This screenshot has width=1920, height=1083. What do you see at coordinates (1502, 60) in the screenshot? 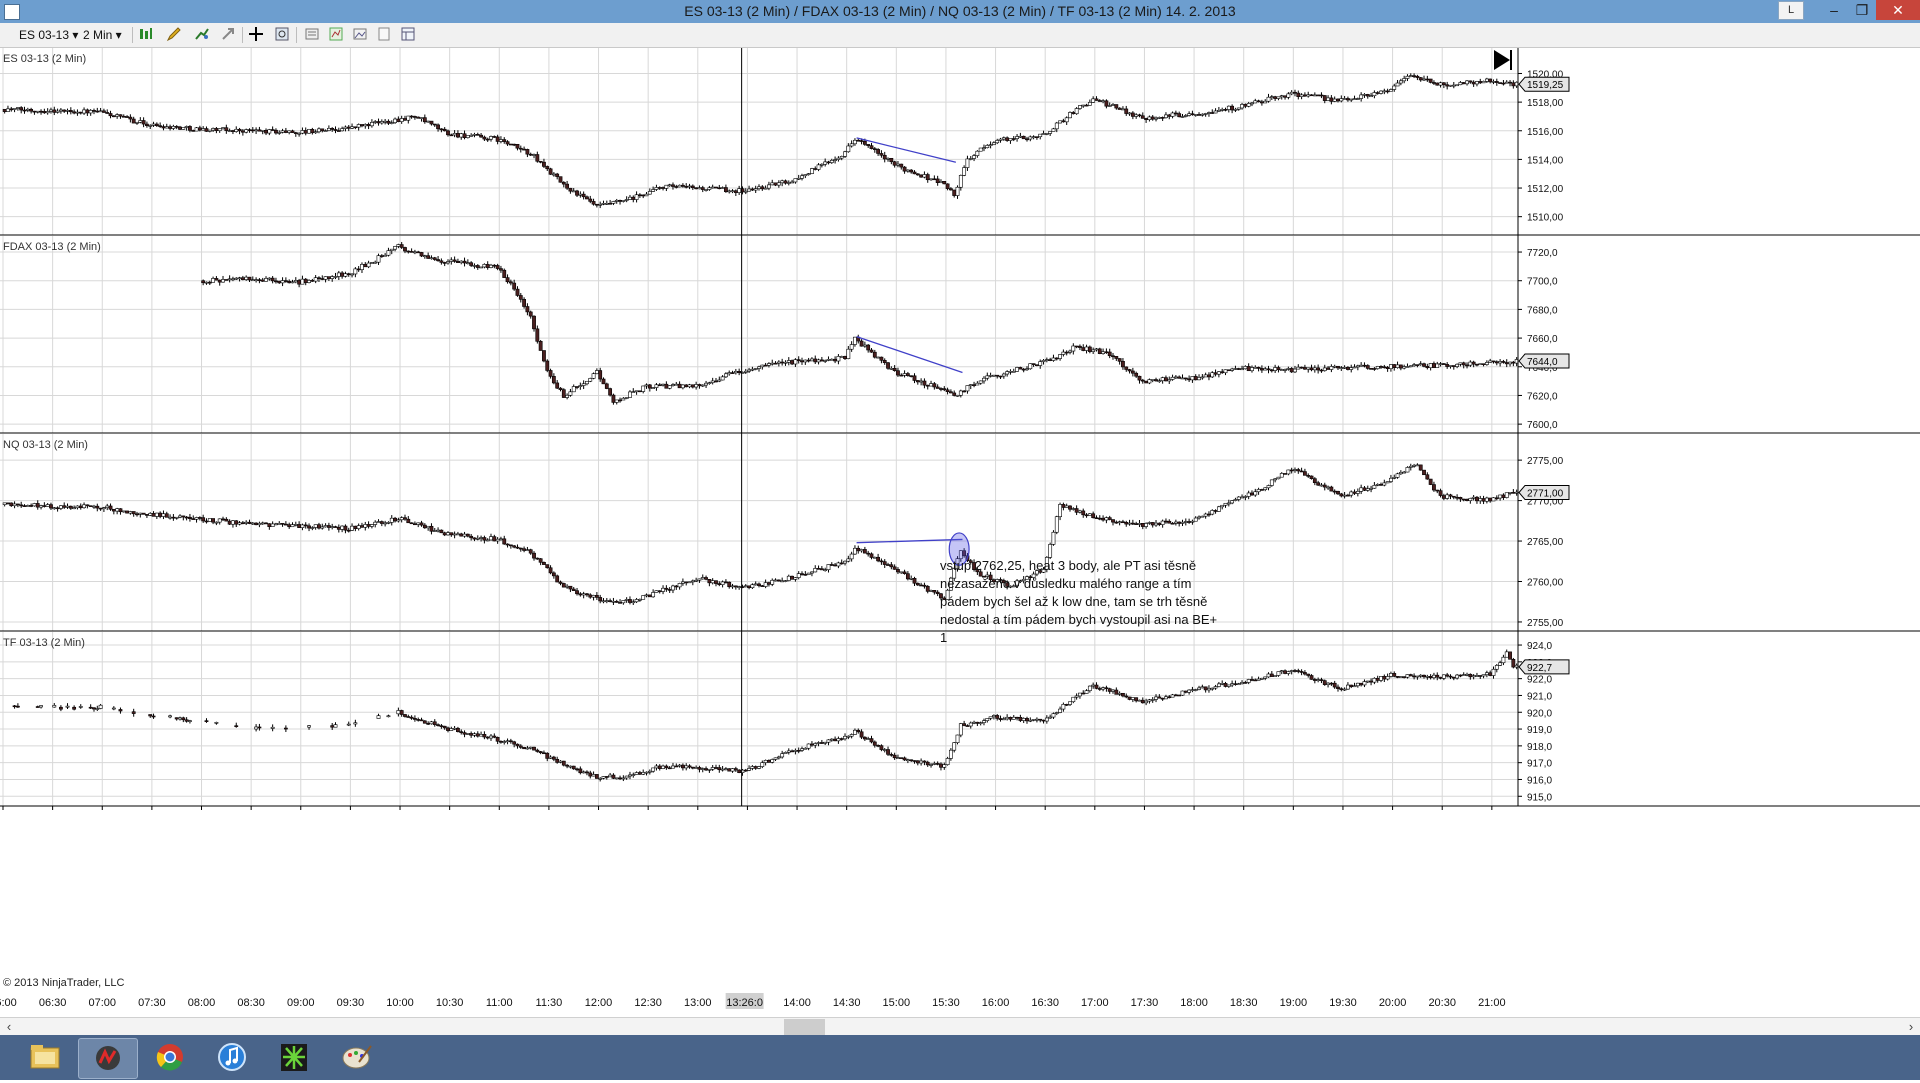
I see `jump-to-end-icon` at bounding box center [1502, 60].